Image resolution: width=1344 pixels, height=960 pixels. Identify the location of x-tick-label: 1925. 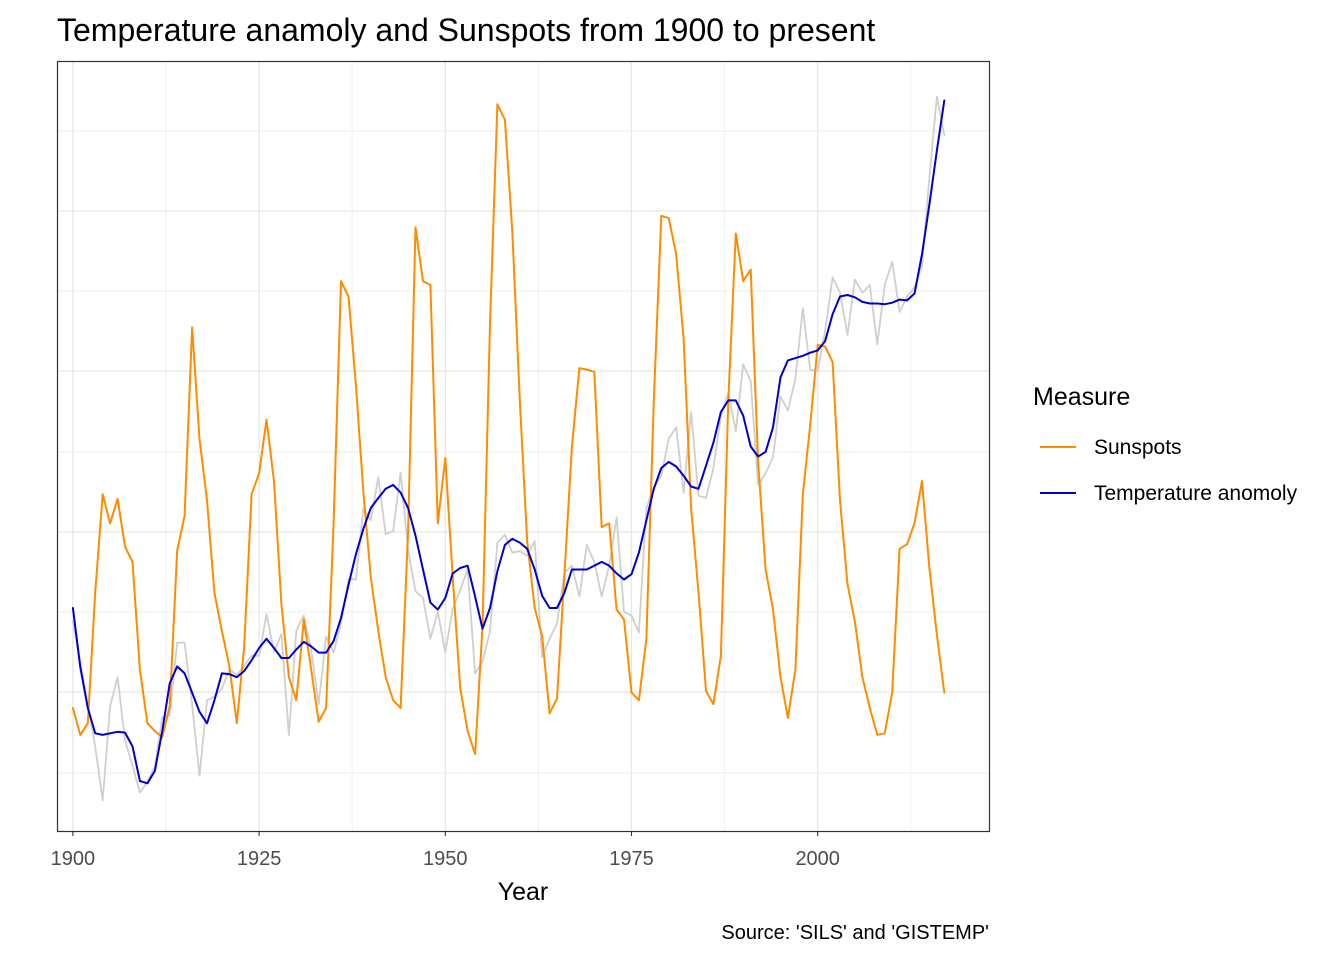
(259, 859).